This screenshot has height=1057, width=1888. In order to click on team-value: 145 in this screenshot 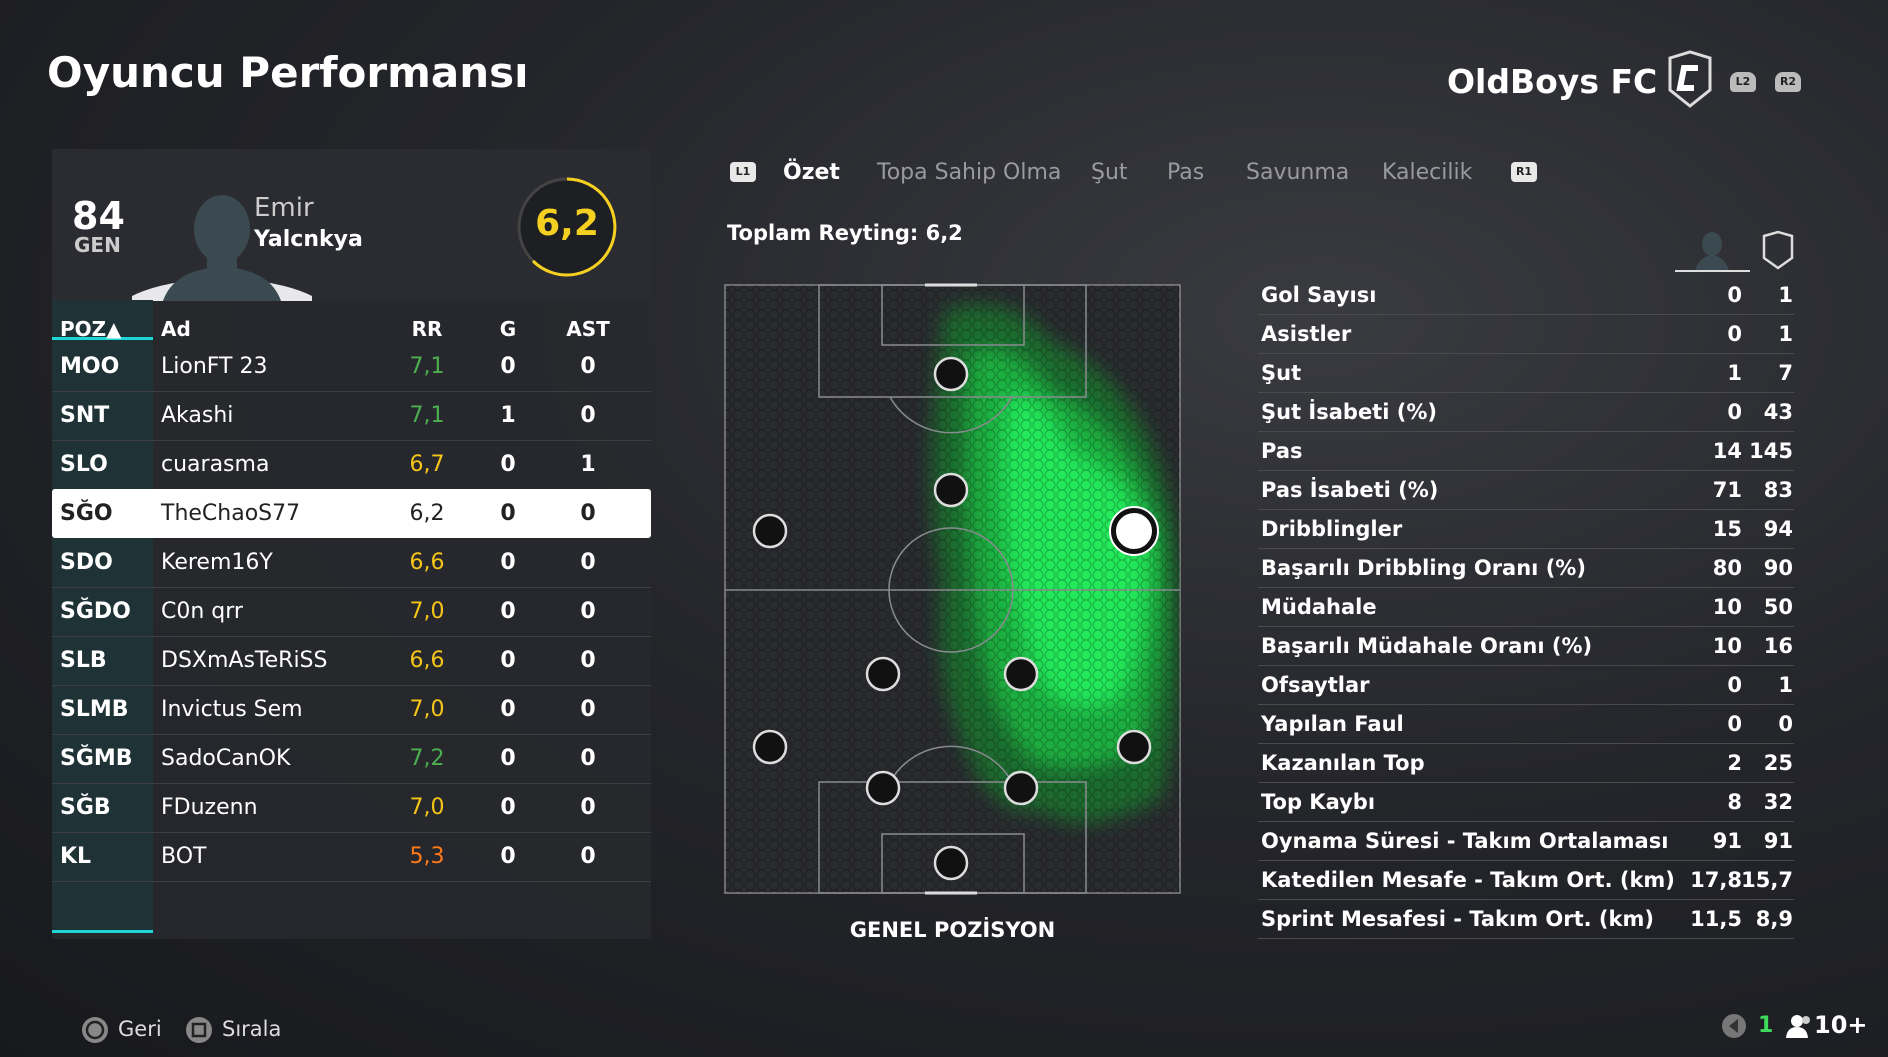, I will do `click(1771, 451)`.